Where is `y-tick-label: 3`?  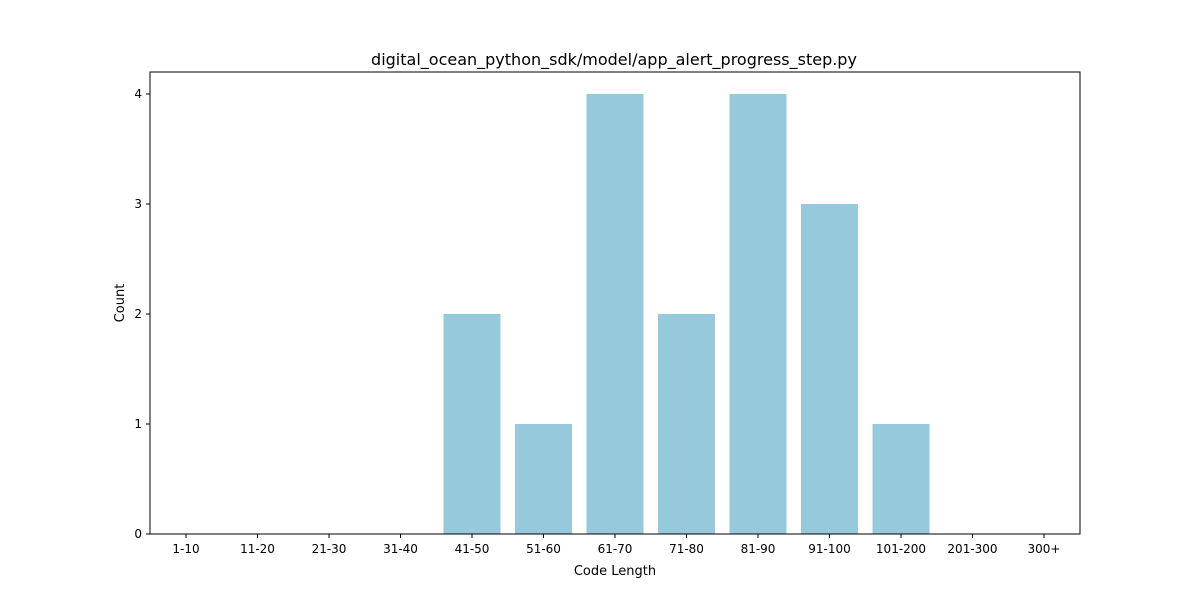 y-tick-label: 3 is located at coordinates (138, 204).